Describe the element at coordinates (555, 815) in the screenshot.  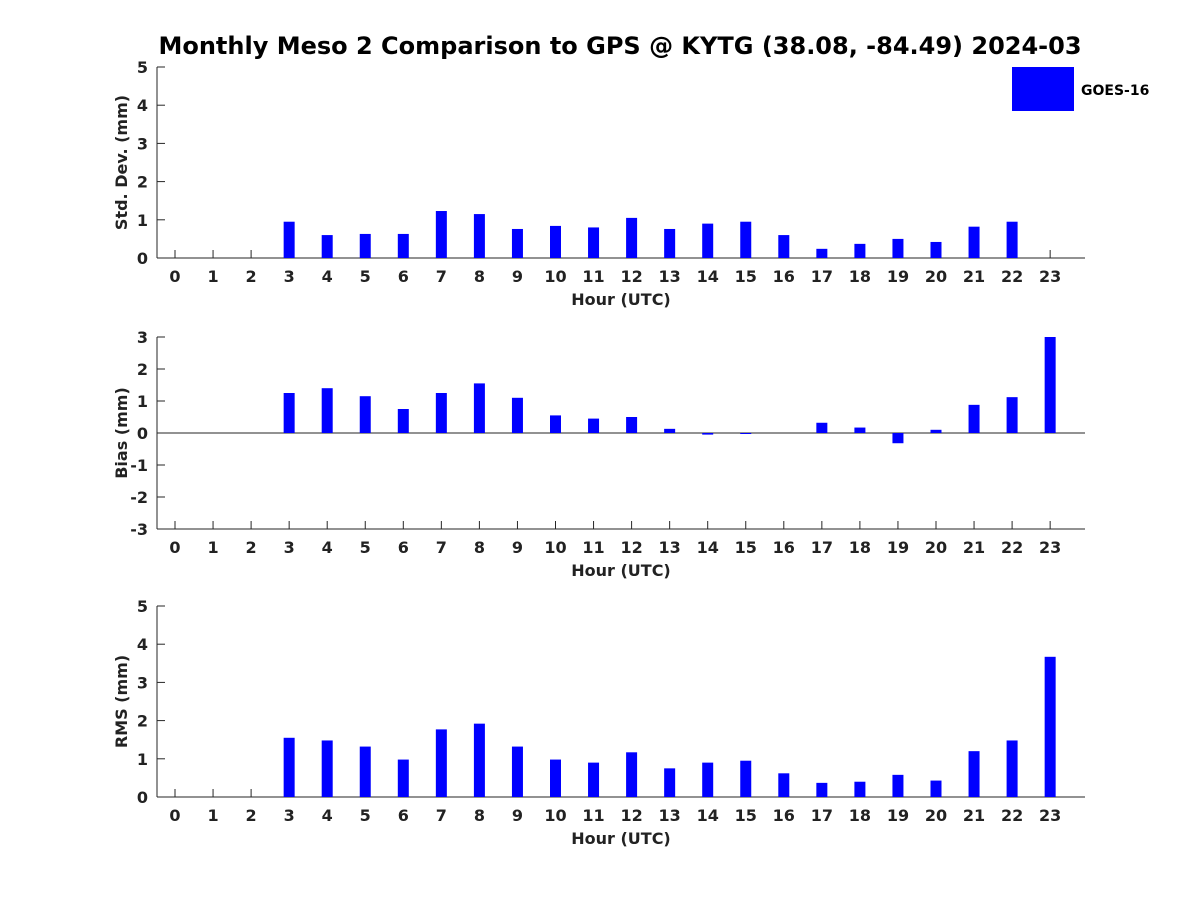
I see `x-tick-label: 10` at that location.